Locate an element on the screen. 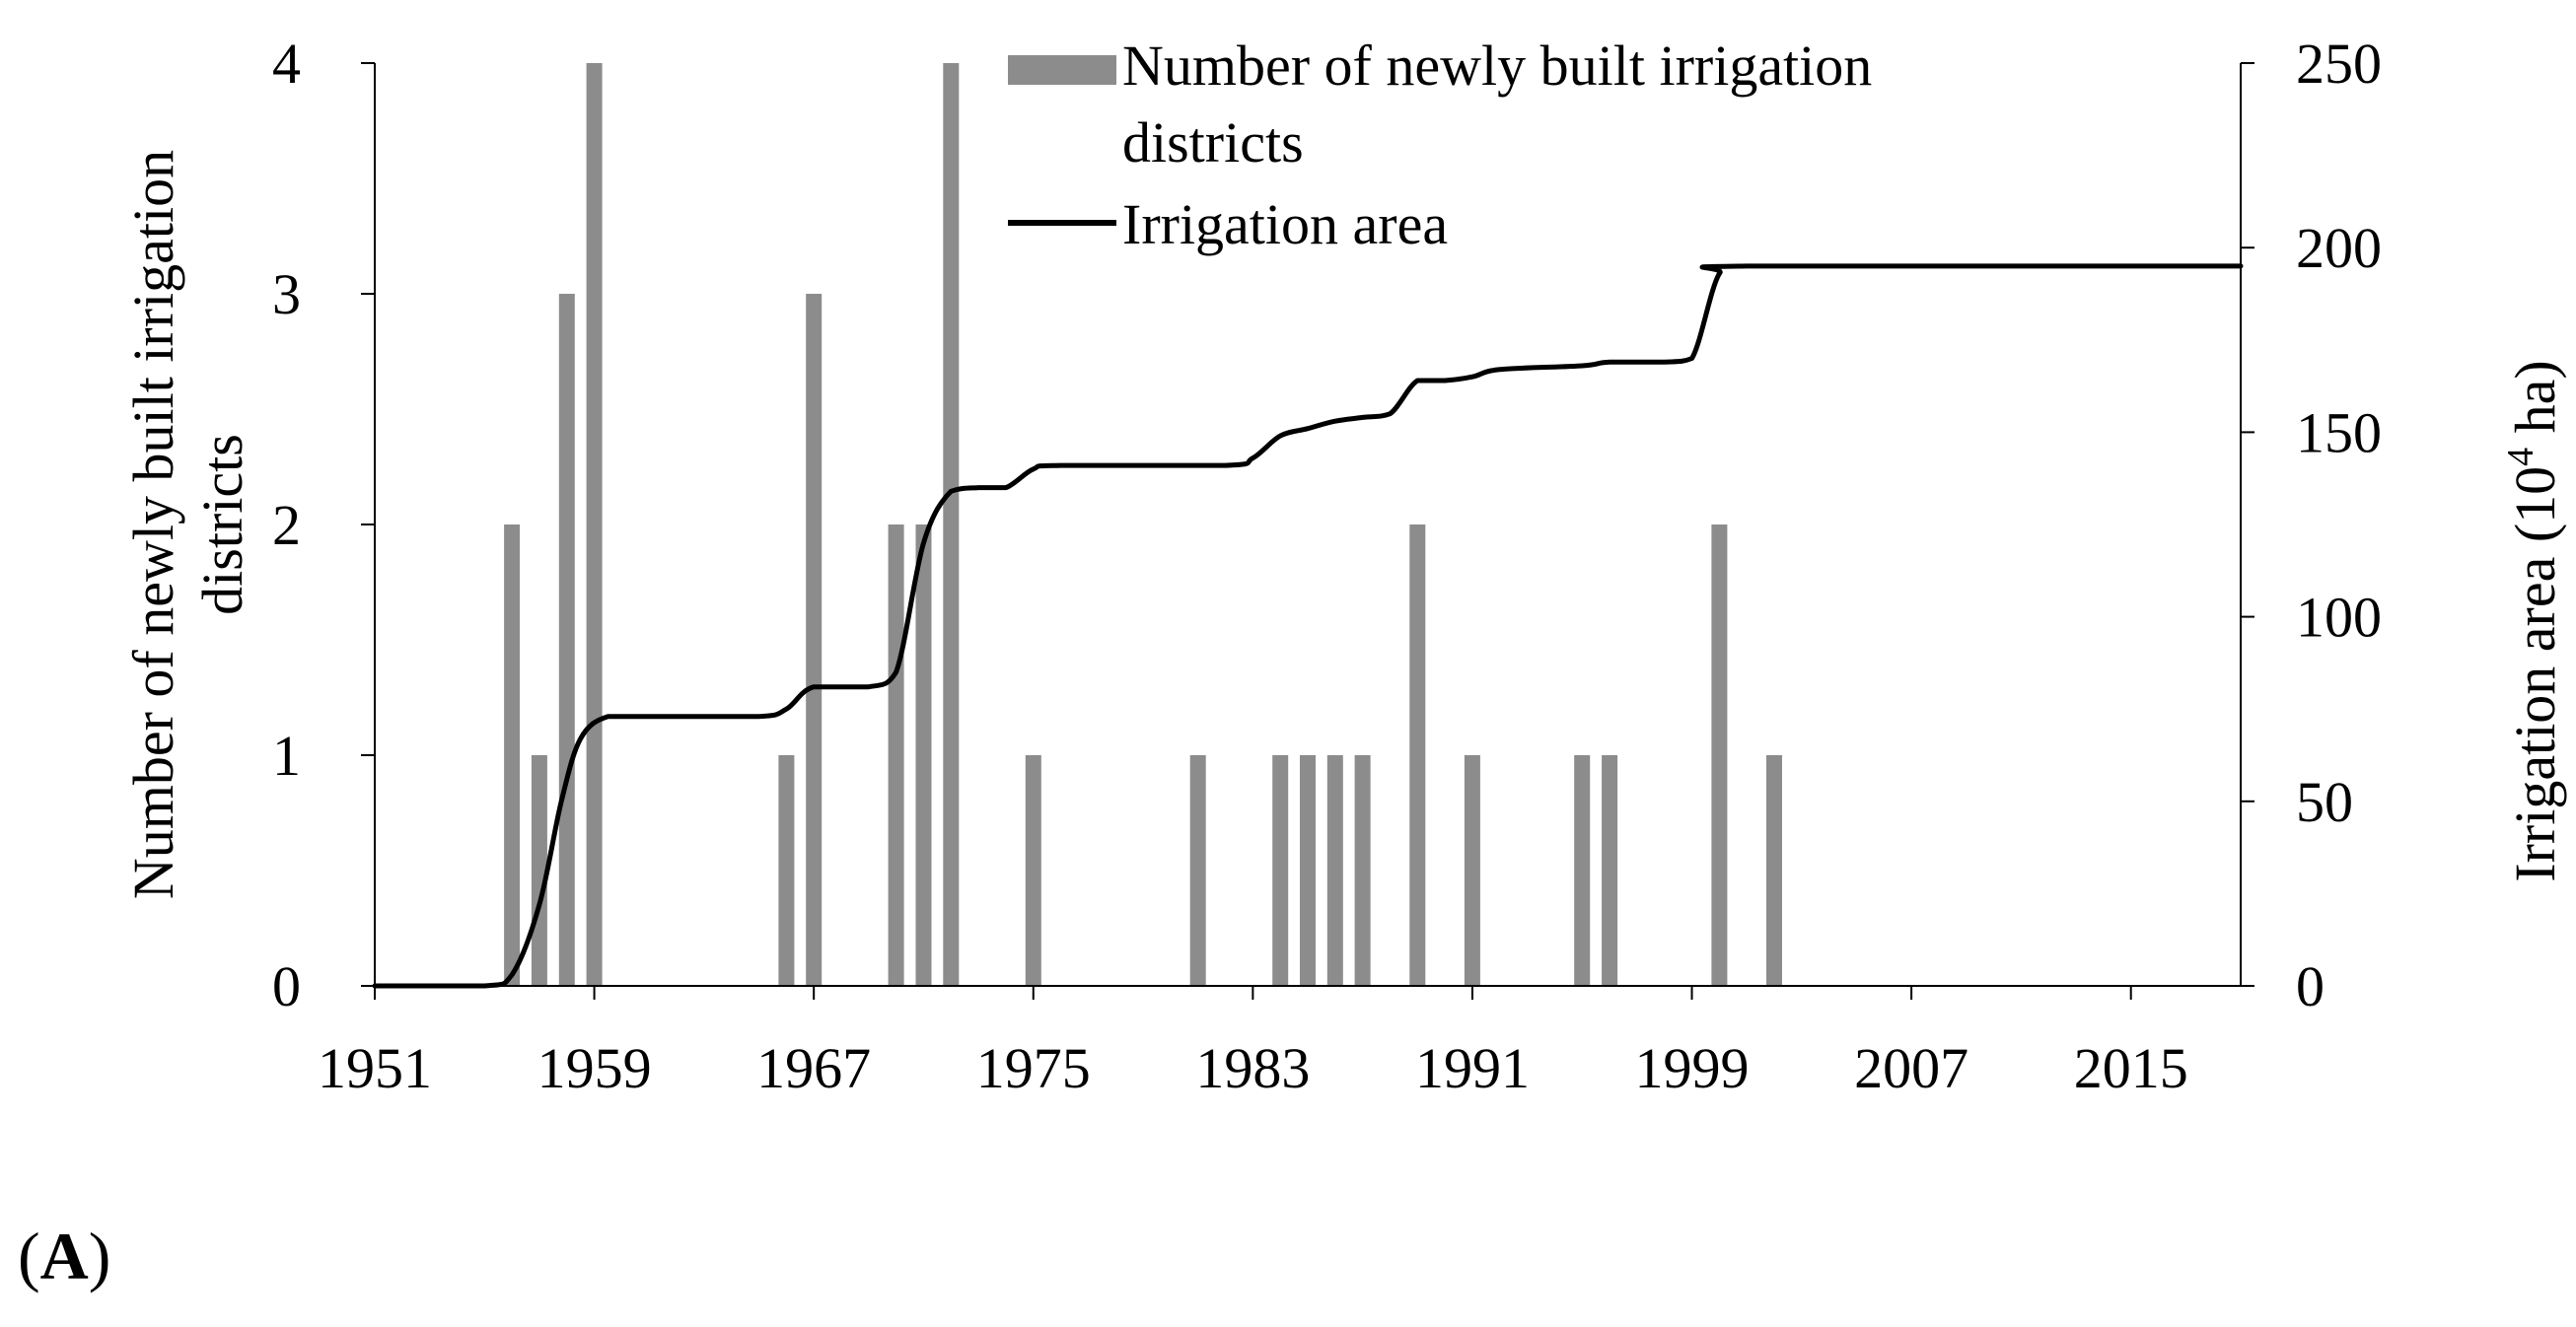  y-left-tick-label: 1 is located at coordinates (286, 756).